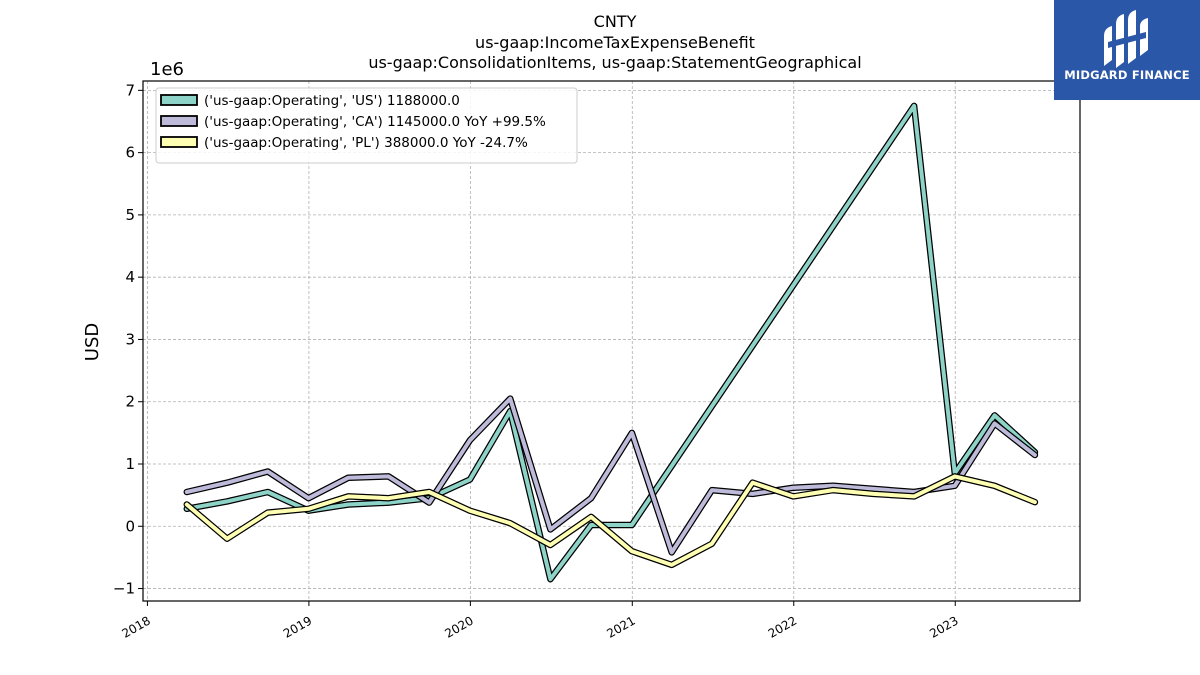 Image resolution: width=1200 pixels, height=675 pixels. What do you see at coordinates (130, 402) in the screenshot?
I see `y-tick-label: 2` at bounding box center [130, 402].